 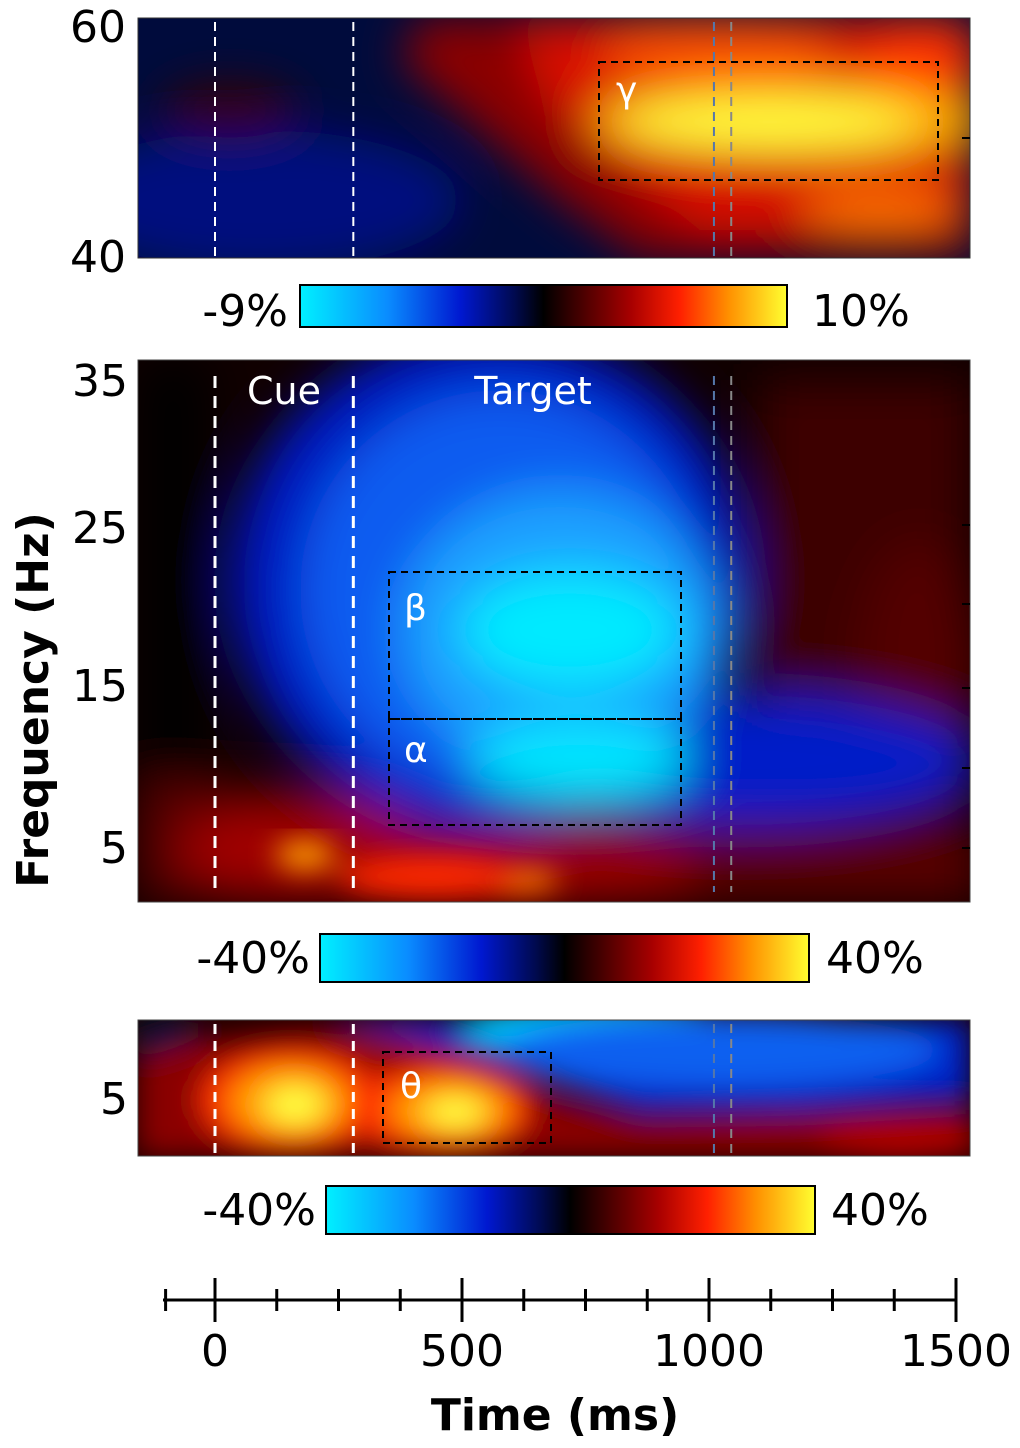 What do you see at coordinates (530, 1300) in the screenshot?
I see `time-axis-minor-ticks` at bounding box center [530, 1300].